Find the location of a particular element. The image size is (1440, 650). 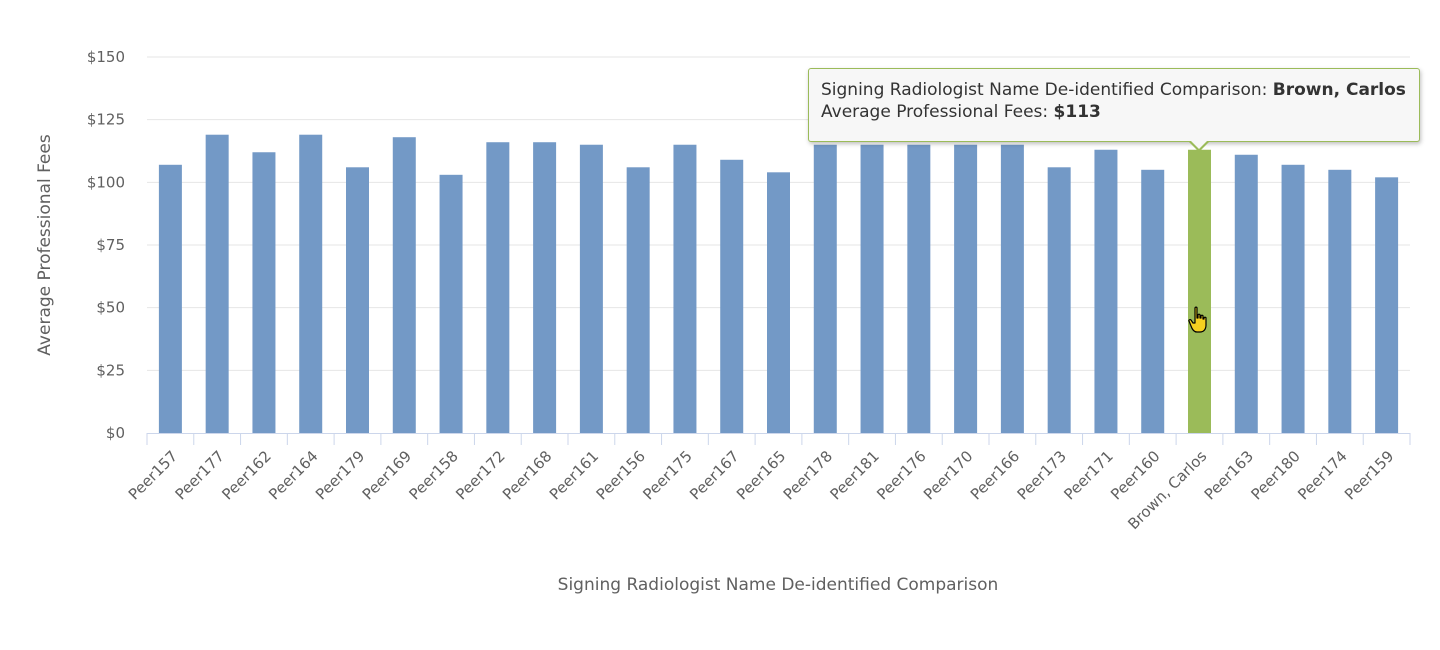

x-tick-label: Peer172 is located at coordinates (480, 475).